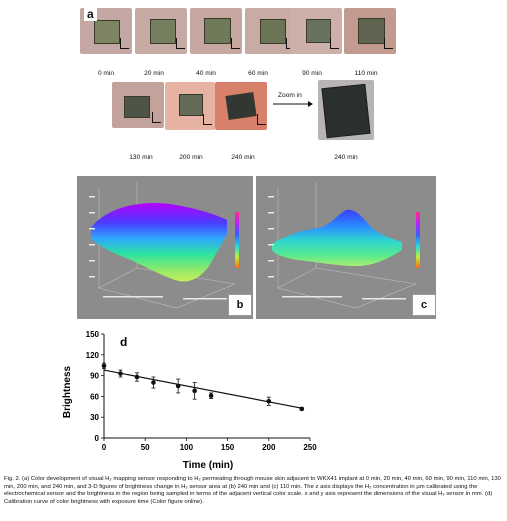 Image resolution: width=507 pixels, height=521 pixels. What do you see at coordinates (366, 73) in the screenshot?
I see `time-label-5: 110 min` at bounding box center [366, 73].